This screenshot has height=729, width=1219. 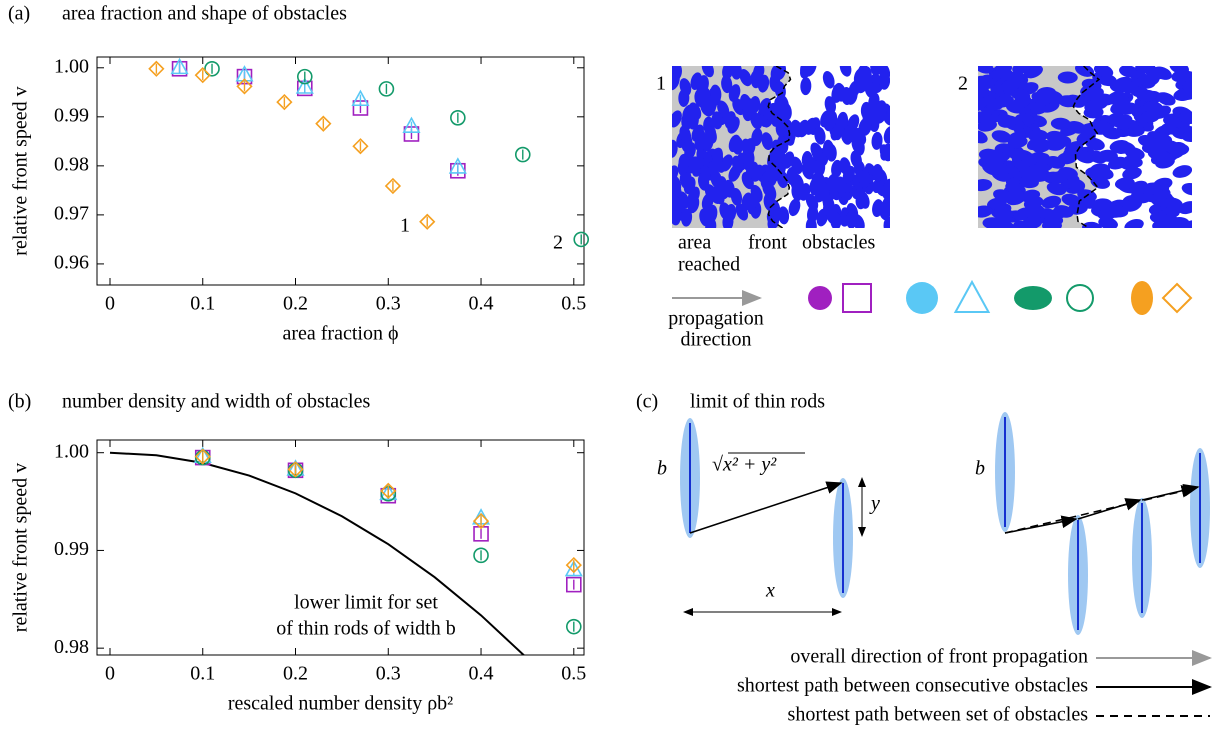 What do you see at coordinates (839, 243) in the screenshot?
I see `obstacles-label: obstacles` at bounding box center [839, 243].